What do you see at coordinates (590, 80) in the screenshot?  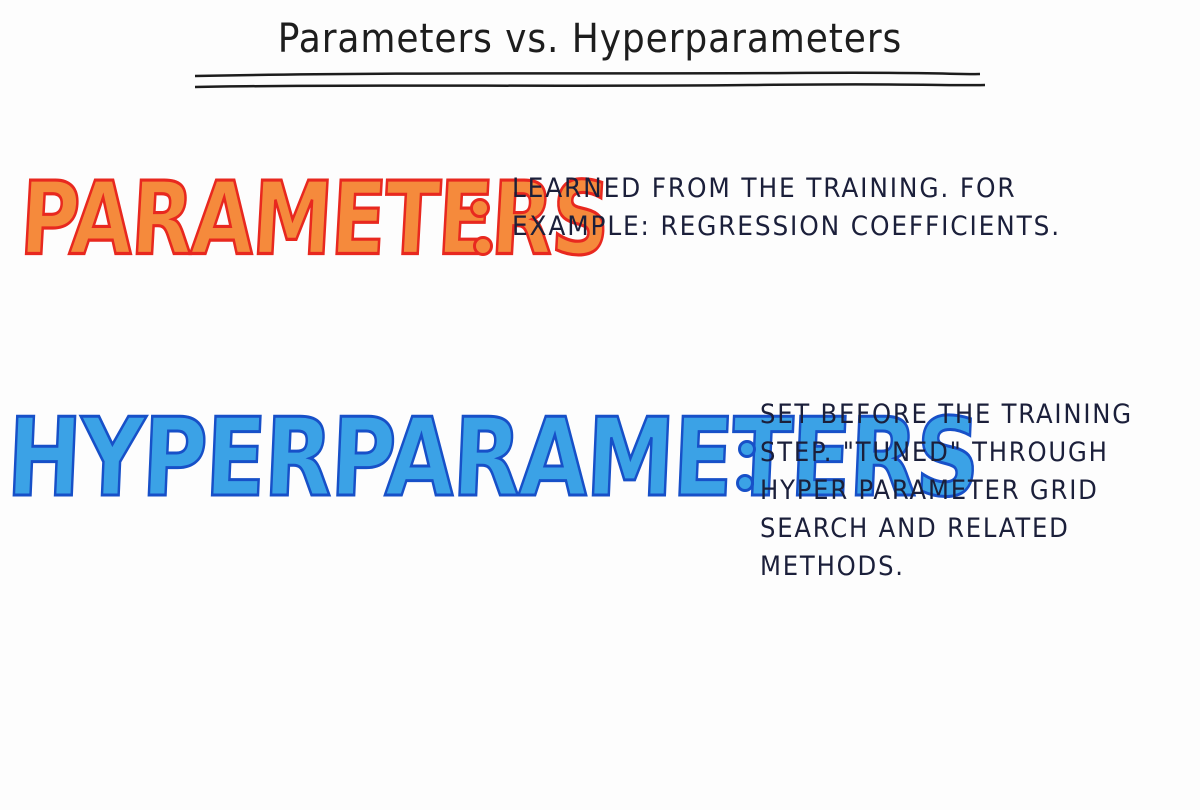 I see `title-double-underline` at bounding box center [590, 80].